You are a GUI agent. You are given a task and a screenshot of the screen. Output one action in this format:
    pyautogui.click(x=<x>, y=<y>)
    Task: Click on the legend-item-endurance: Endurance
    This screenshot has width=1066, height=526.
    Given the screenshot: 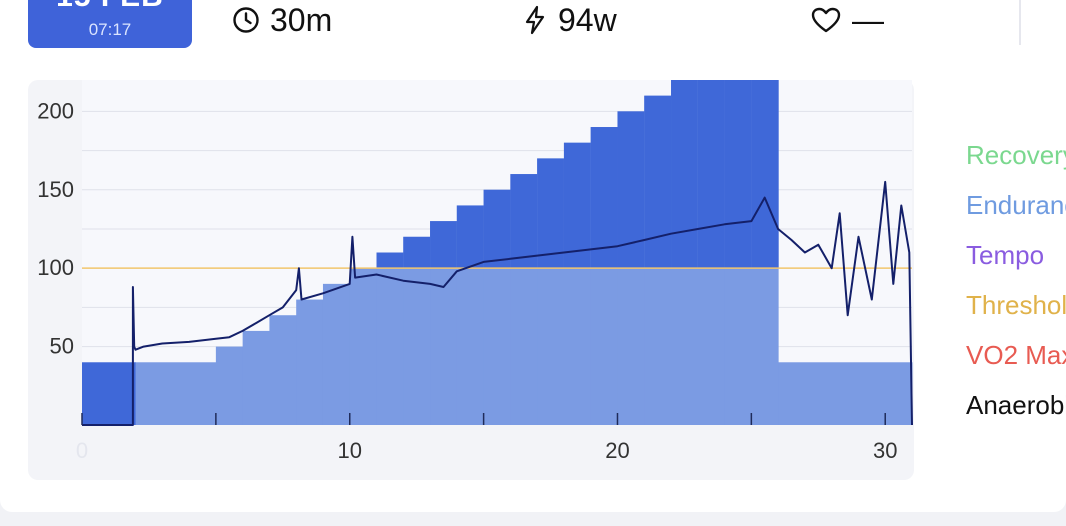 What is the action you would take?
    pyautogui.click(x=1016, y=205)
    